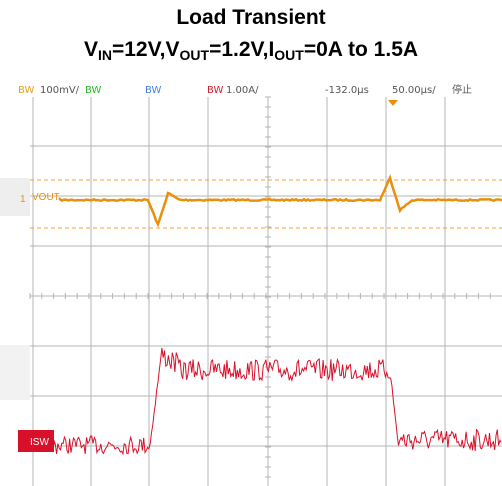 Image resolution: width=502 pixels, height=486 pixels. I want to click on vout-marker: 1, so click(23, 199).